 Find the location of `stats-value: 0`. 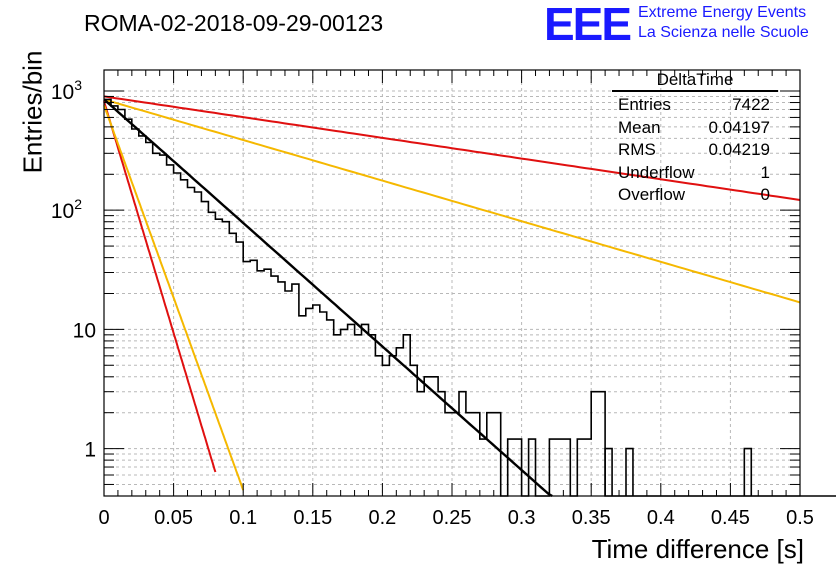

stats-value: 0 is located at coordinates (765, 194).